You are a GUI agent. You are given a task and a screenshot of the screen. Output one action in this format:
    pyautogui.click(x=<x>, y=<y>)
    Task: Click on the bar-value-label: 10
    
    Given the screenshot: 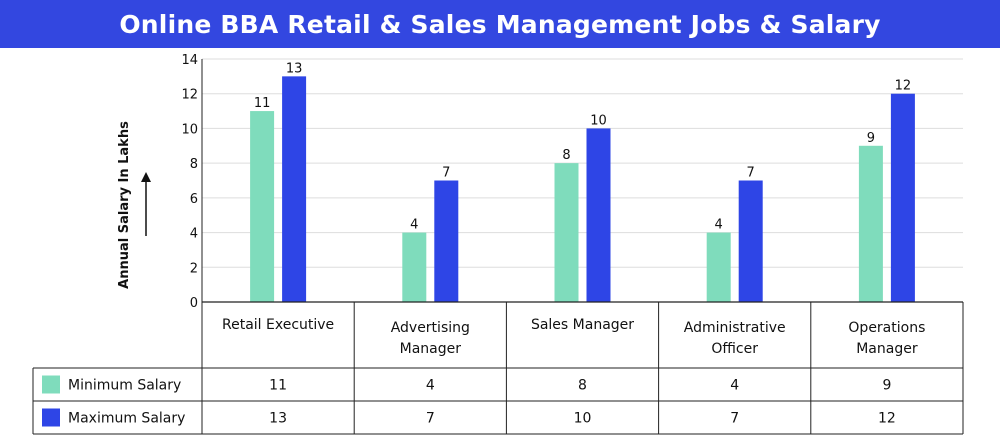 What is the action you would take?
    pyautogui.click(x=598, y=120)
    